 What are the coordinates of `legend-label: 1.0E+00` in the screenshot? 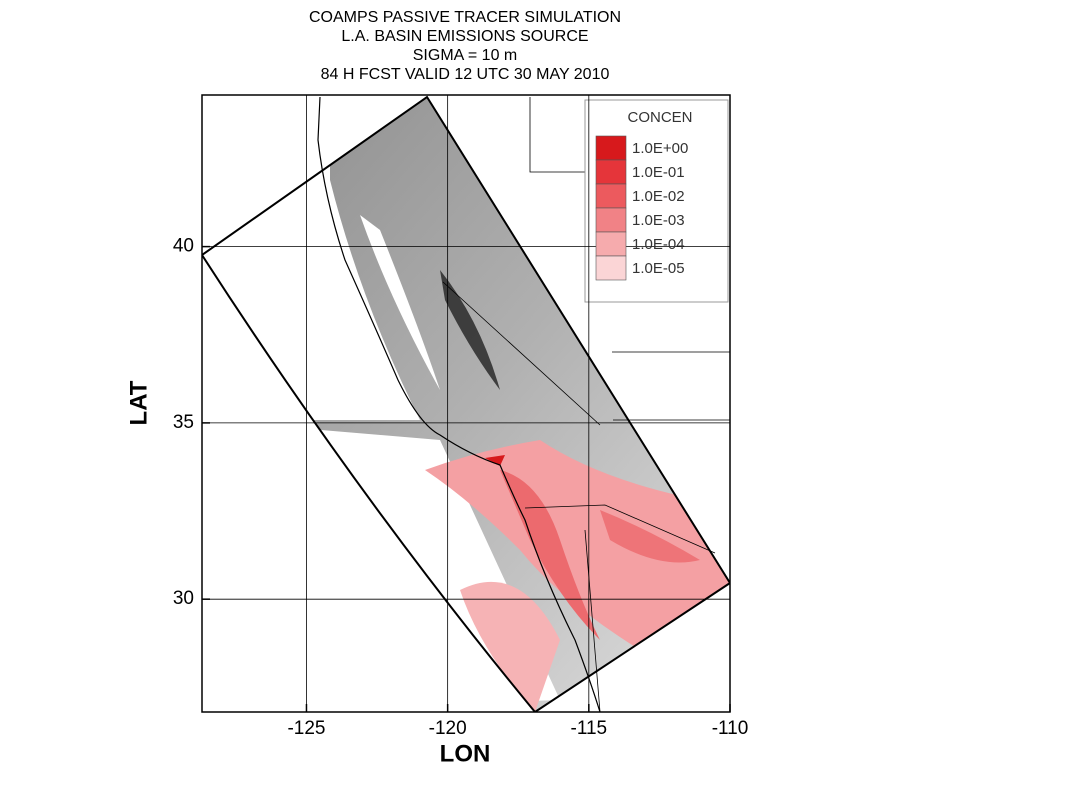 It's located at (660, 148).